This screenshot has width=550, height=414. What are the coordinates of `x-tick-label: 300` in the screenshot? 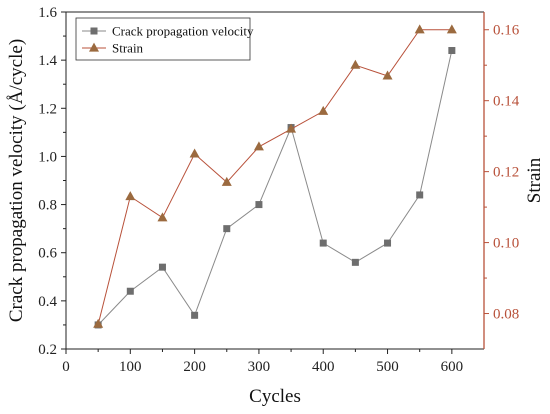 It's located at (259, 367).